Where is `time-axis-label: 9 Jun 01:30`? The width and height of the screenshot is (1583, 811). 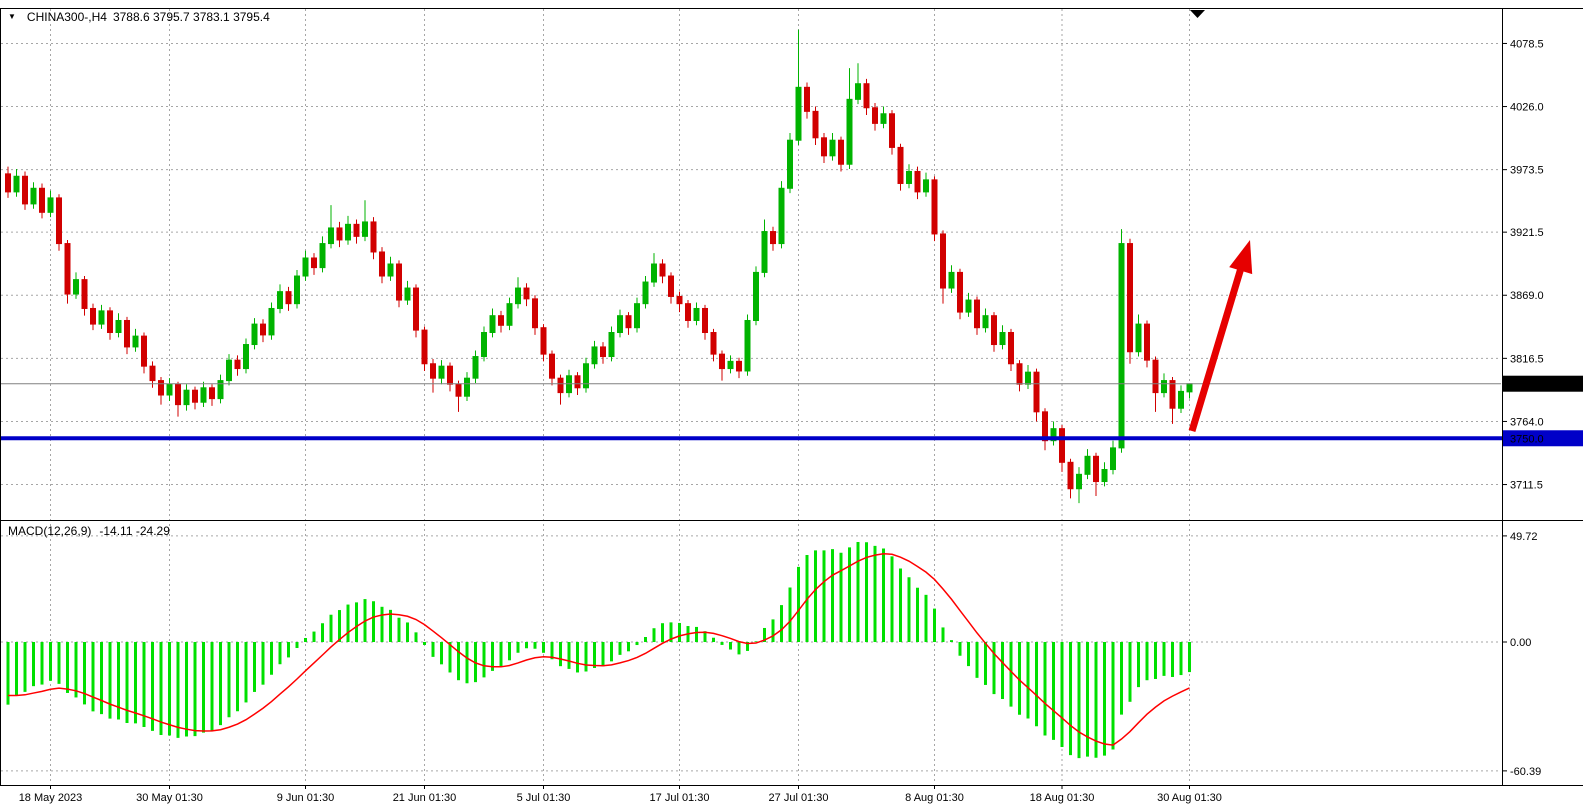
time-axis-label: 9 Jun 01:30 is located at coordinates (306, 798).